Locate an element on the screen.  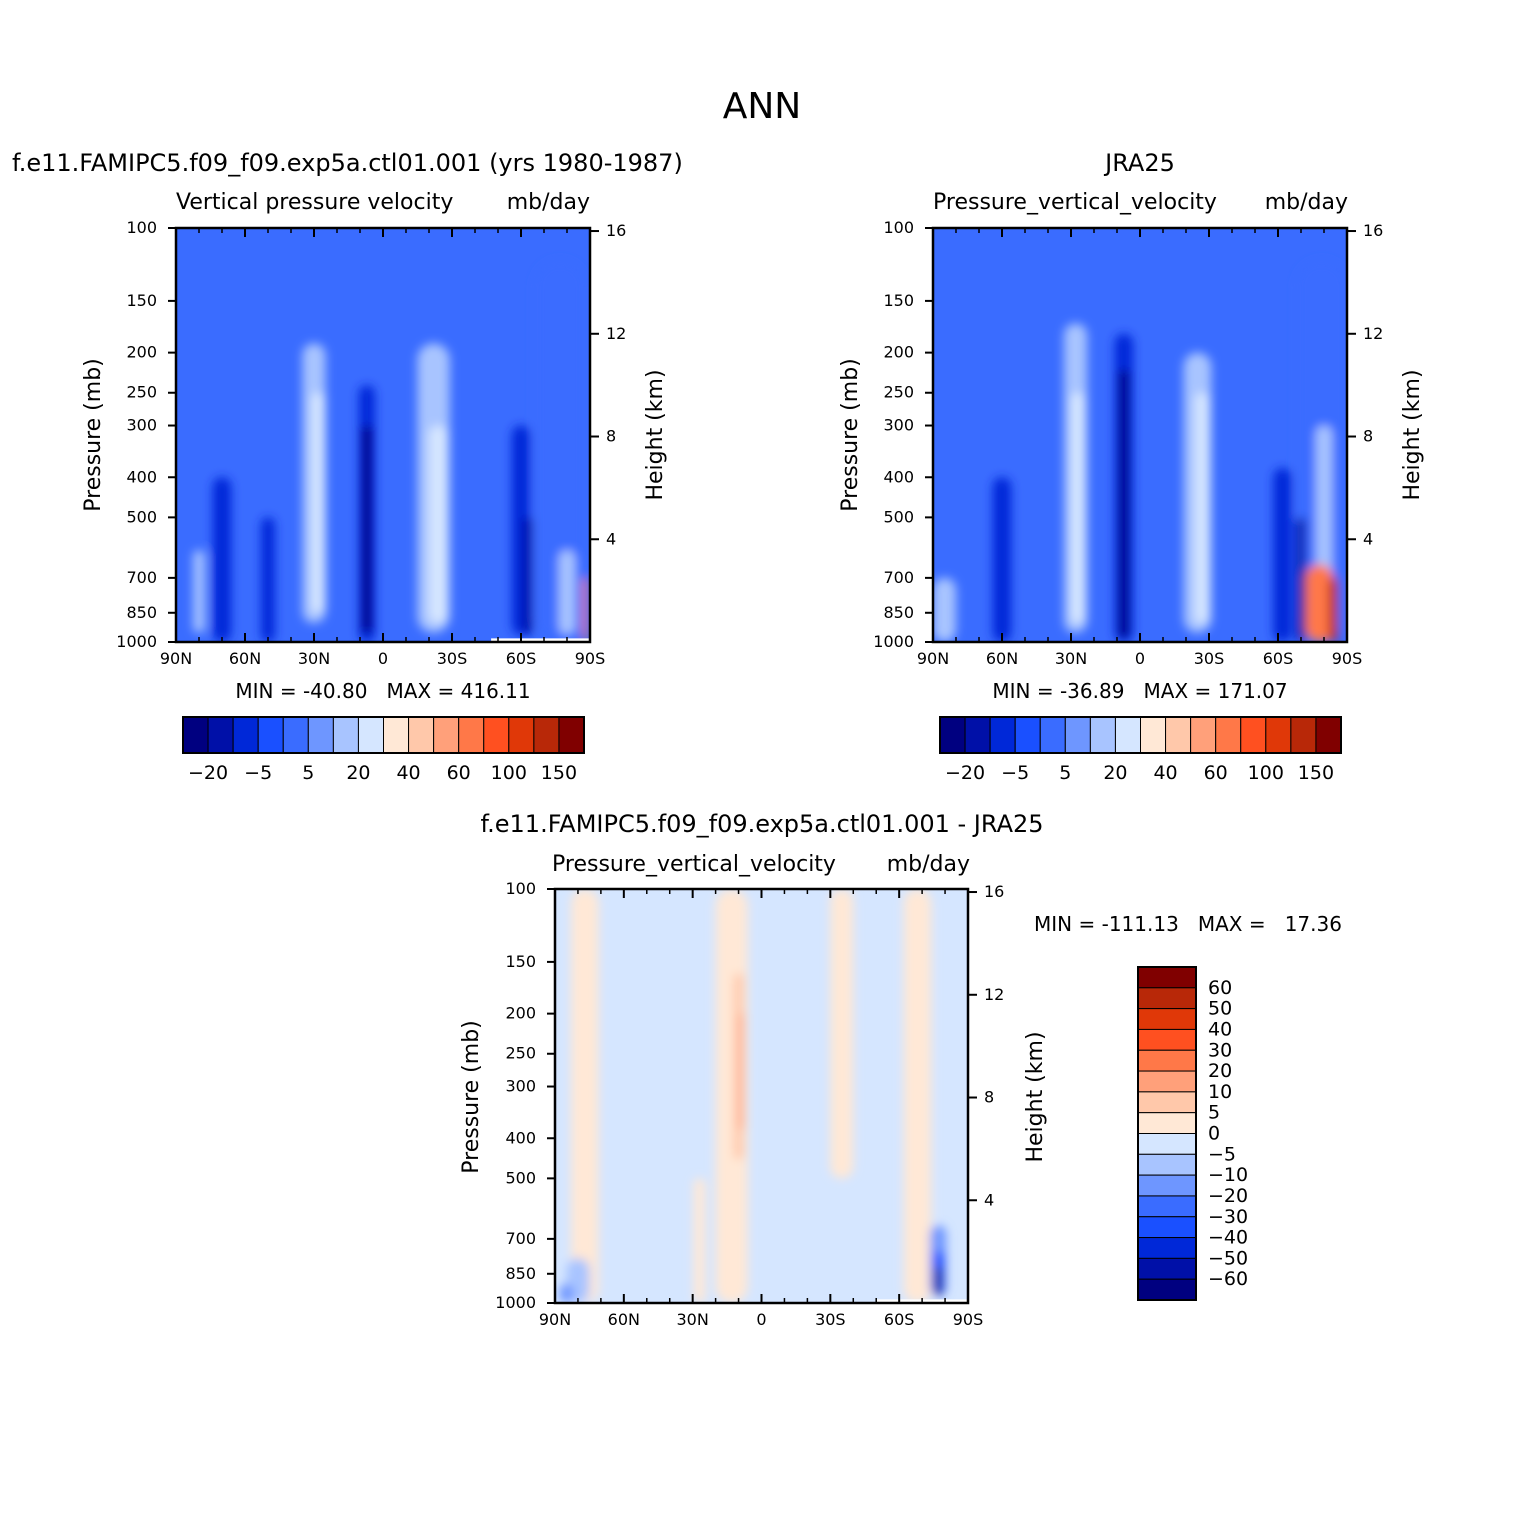
page-title: ANN is located at coordinates (762, 106).